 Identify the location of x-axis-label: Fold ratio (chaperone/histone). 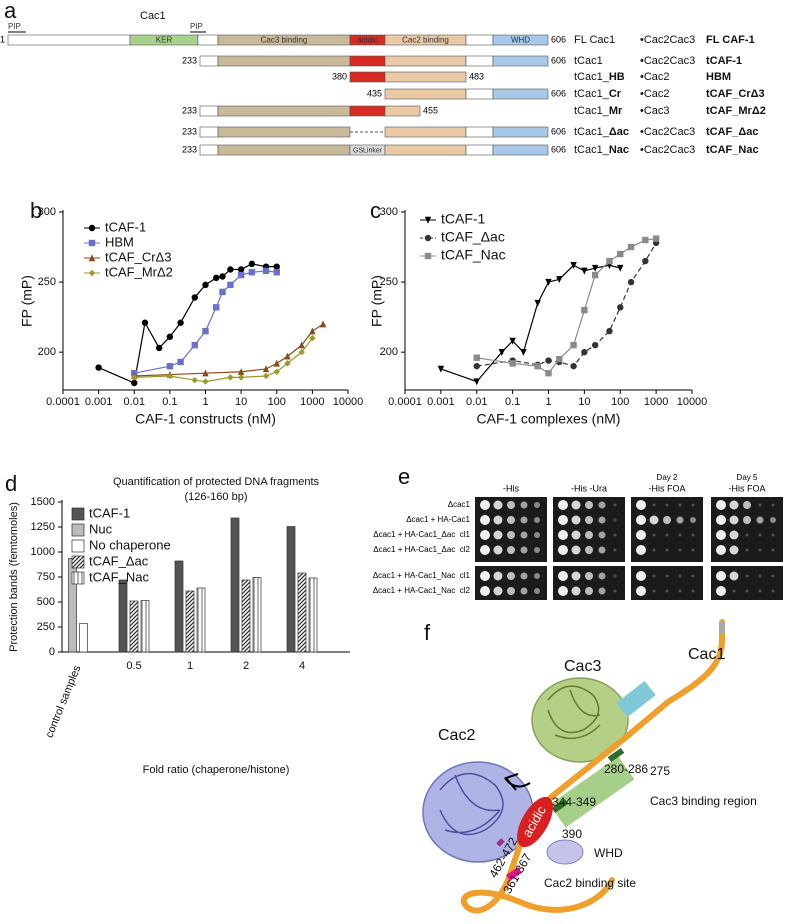
(216, 770).